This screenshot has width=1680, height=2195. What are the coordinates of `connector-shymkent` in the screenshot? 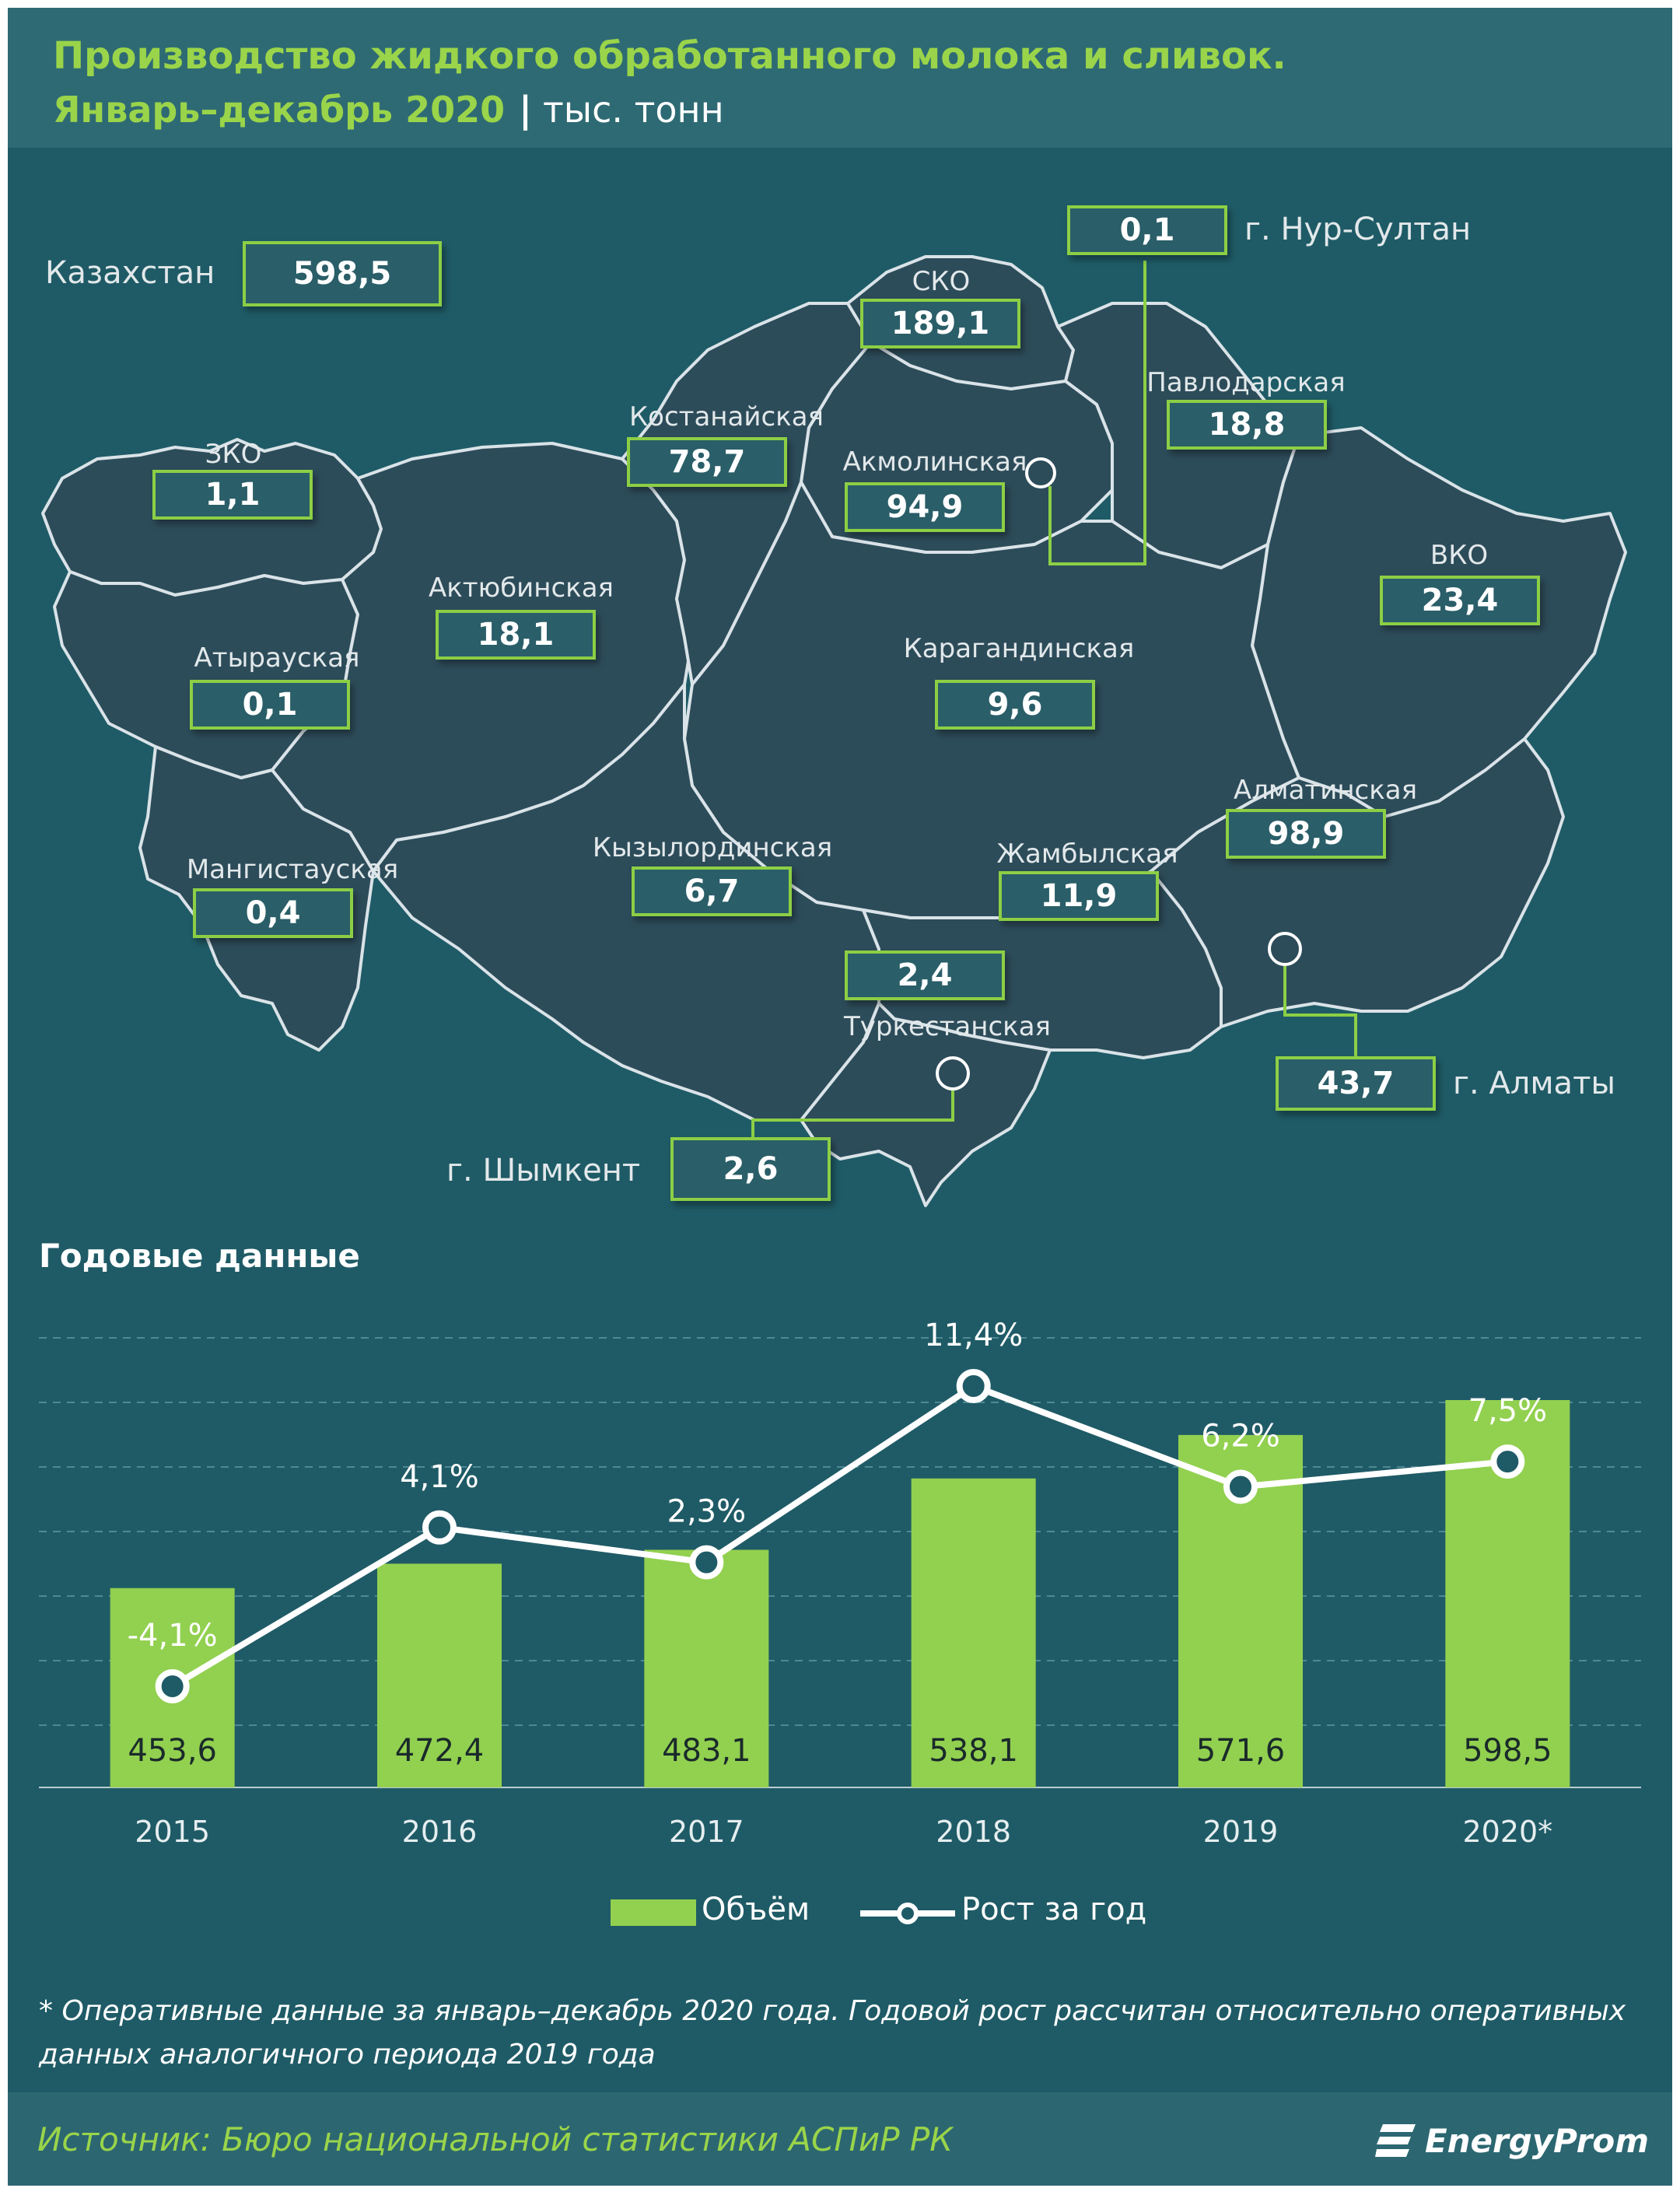 It's located at (853, 1116).